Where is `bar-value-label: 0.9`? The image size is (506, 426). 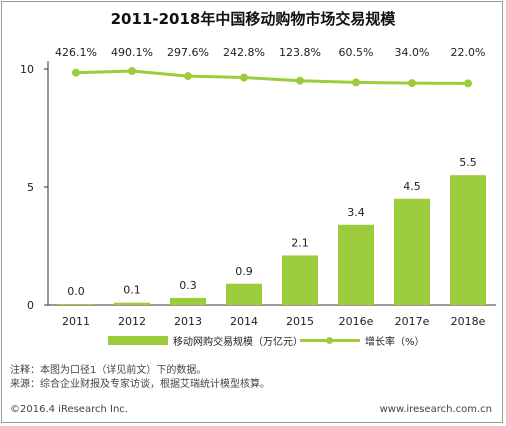
bar-value-label: 0.9 is located at coordinates (244, 271).